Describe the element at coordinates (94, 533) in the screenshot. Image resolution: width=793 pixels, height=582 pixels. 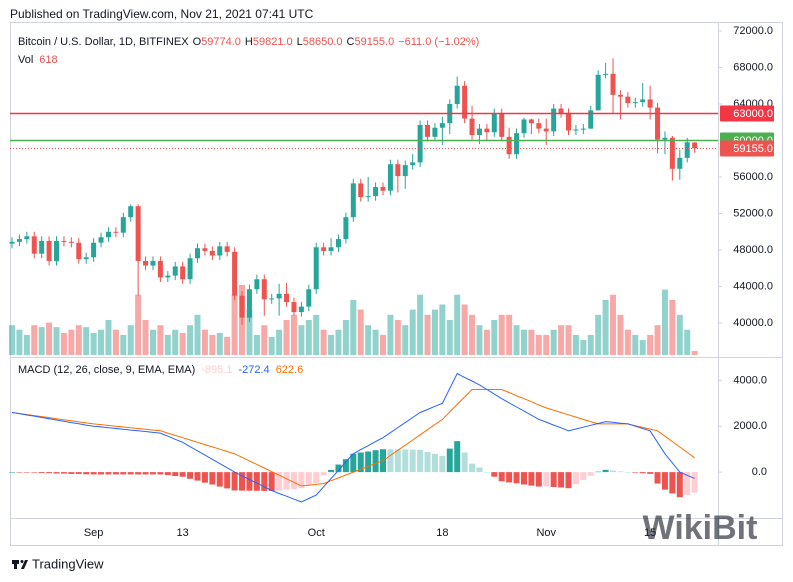
I see `x-tick-label: Sep` at that location.